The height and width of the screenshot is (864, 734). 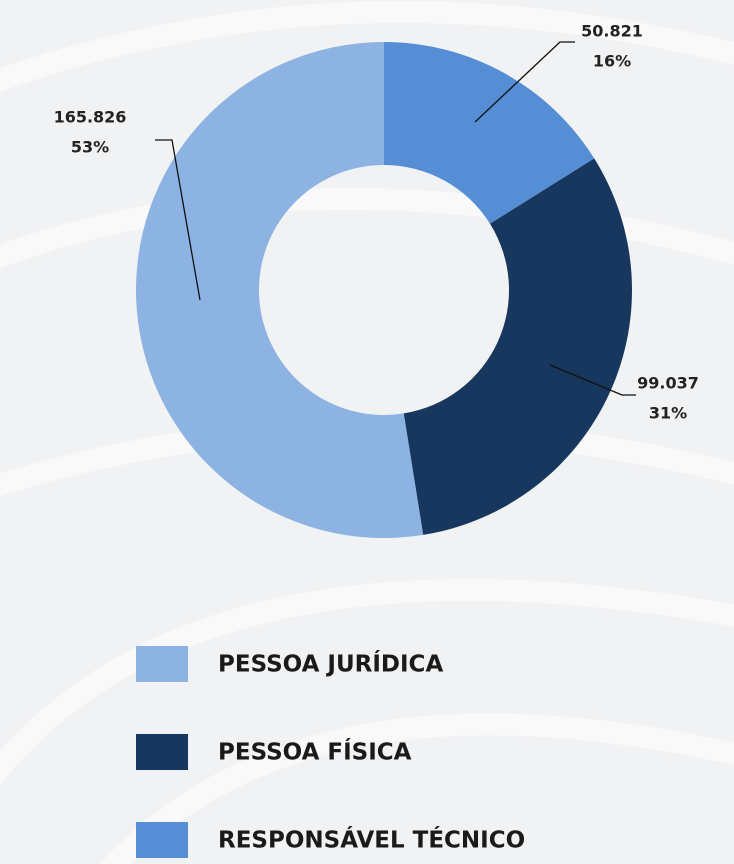 I want to click on legend-label: RESPONSÁVEL TÉCNICO, so click(x=371, y=840).